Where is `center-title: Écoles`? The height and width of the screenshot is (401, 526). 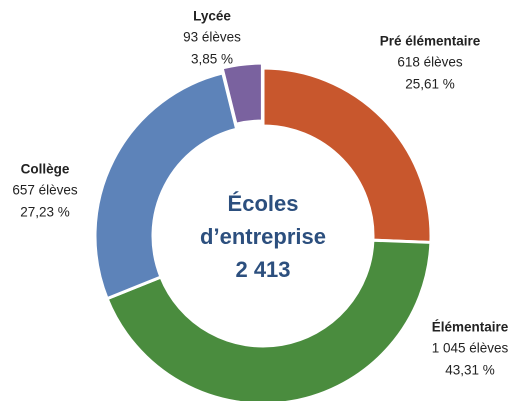 center-title: Écoles is located at coordinates (263, 203).